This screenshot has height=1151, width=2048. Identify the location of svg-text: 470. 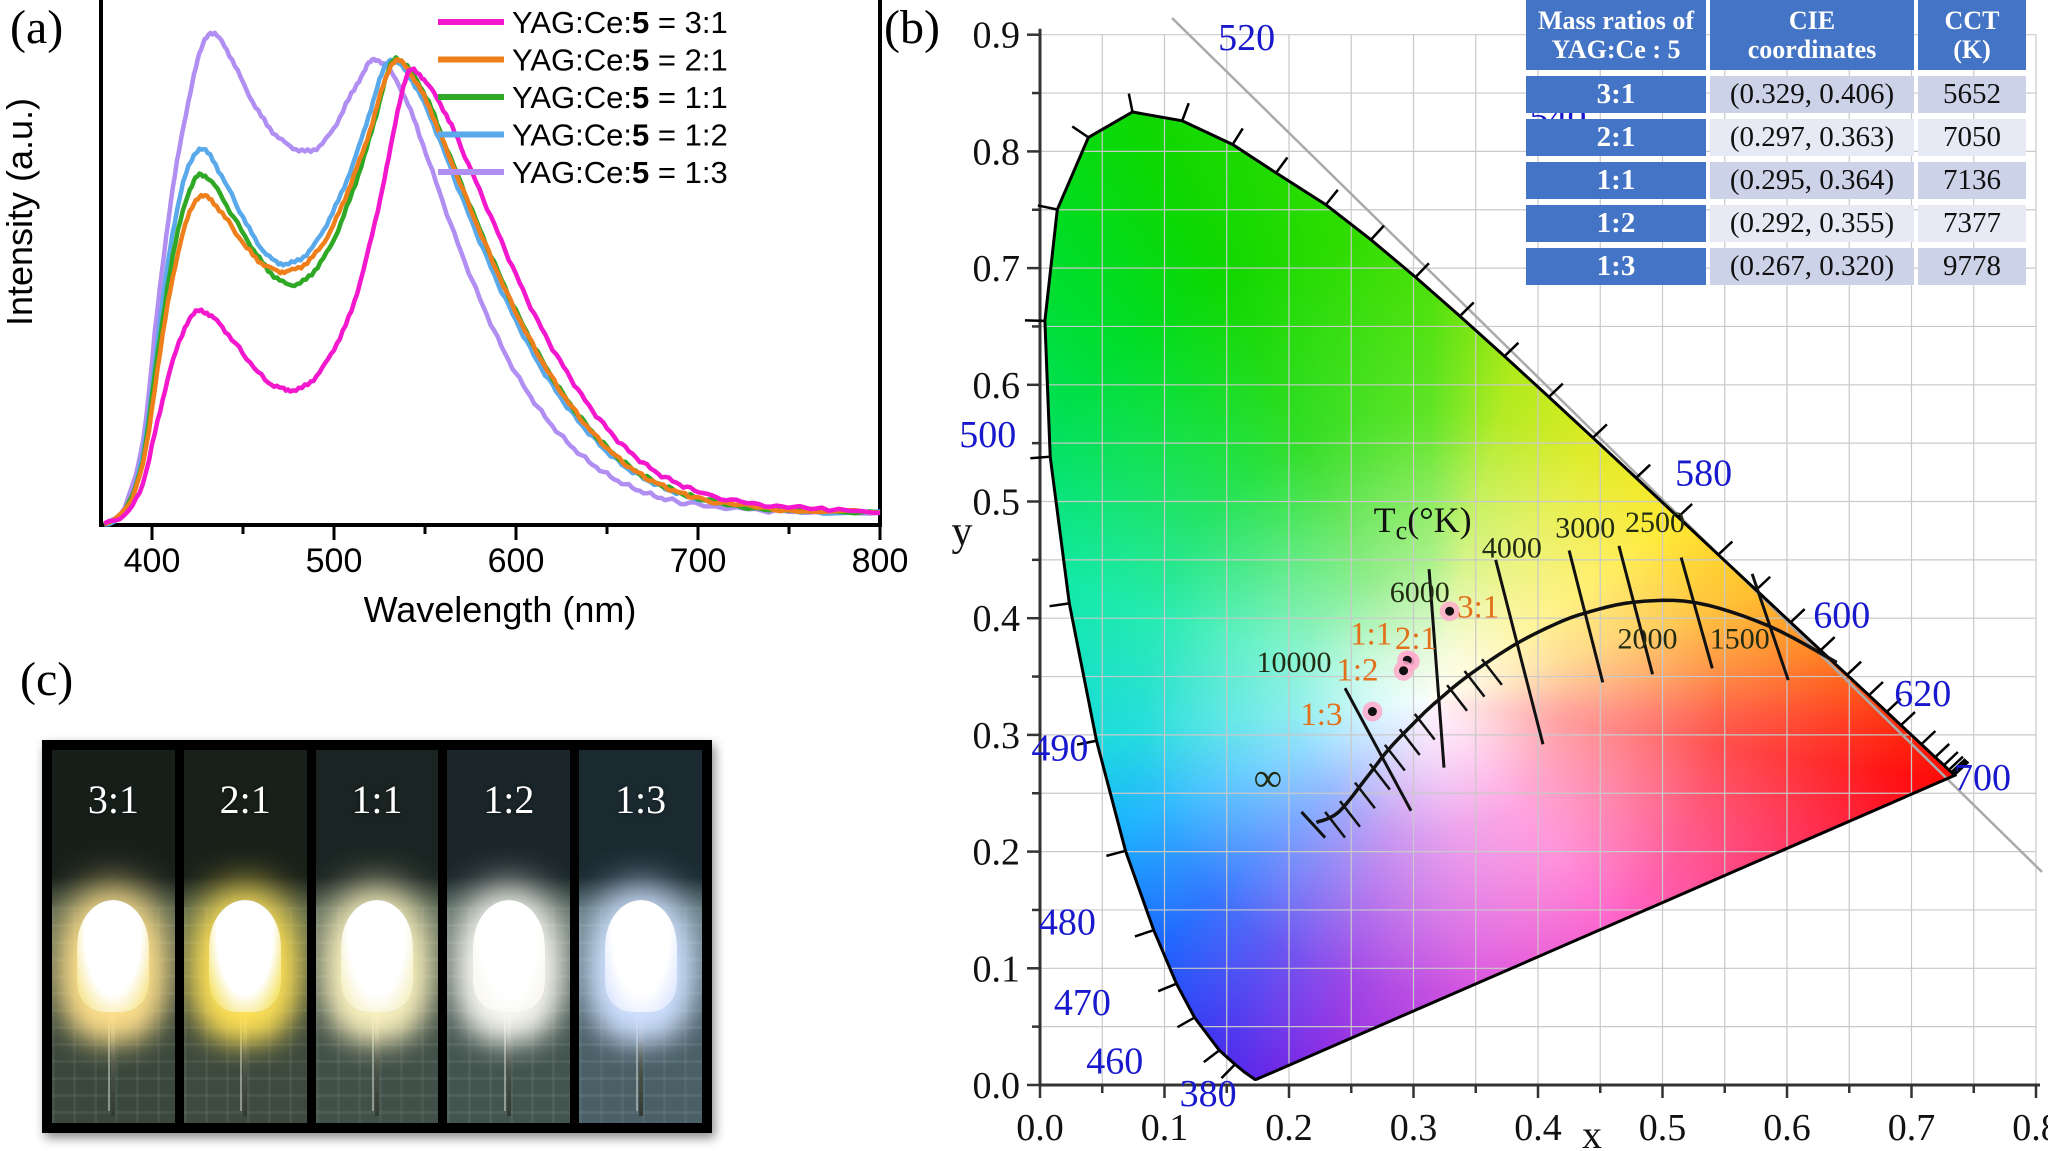
(1082, 1003).